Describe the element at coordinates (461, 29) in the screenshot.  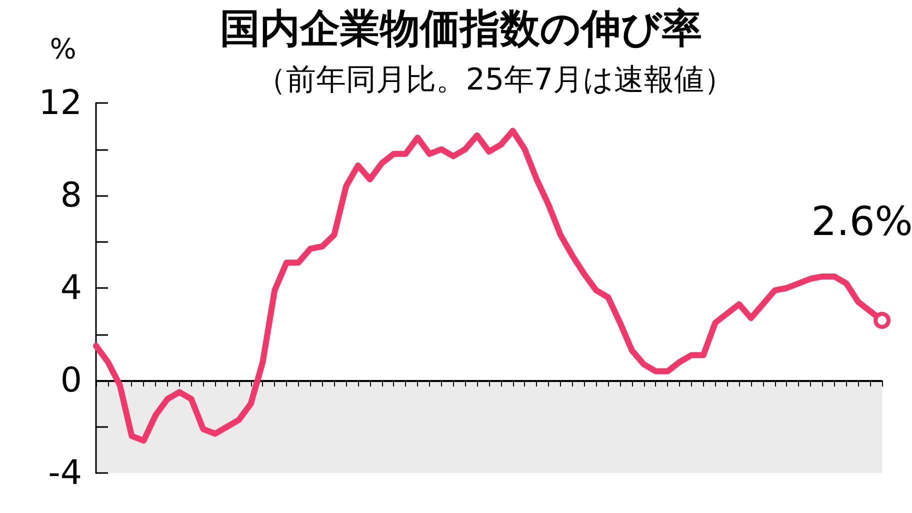
I see `chart-title: 国内企業物価指数の伸び率` at that location.